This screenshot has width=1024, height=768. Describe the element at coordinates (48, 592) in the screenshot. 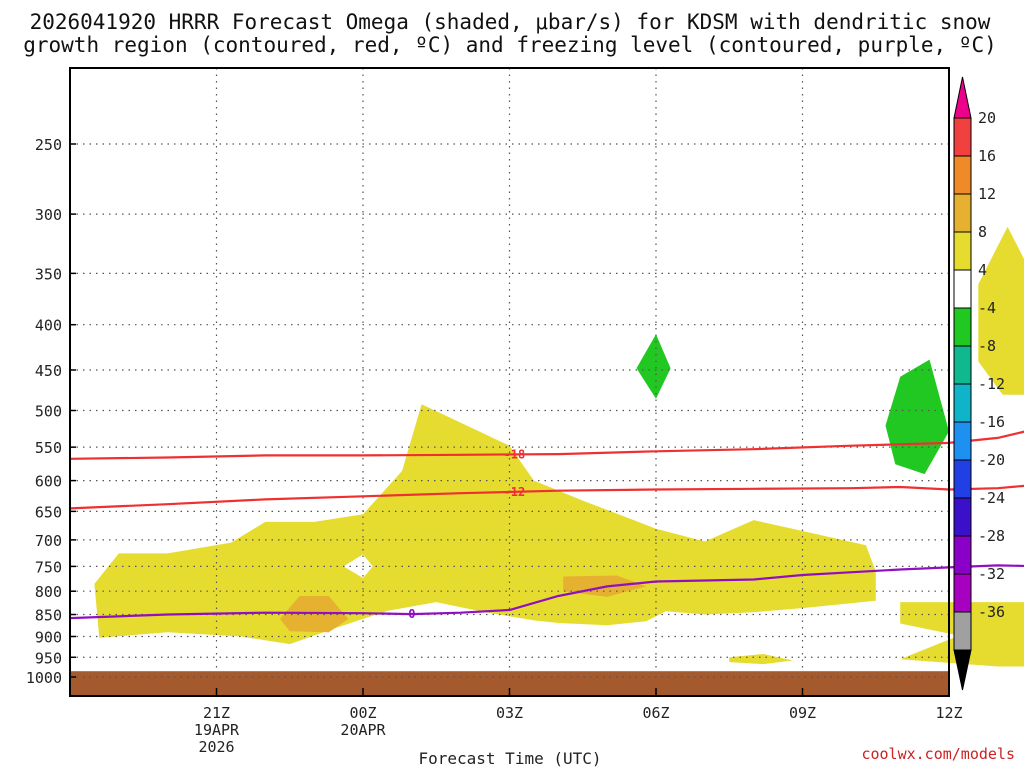

I see `y-tick-label-800: 800` at that location.